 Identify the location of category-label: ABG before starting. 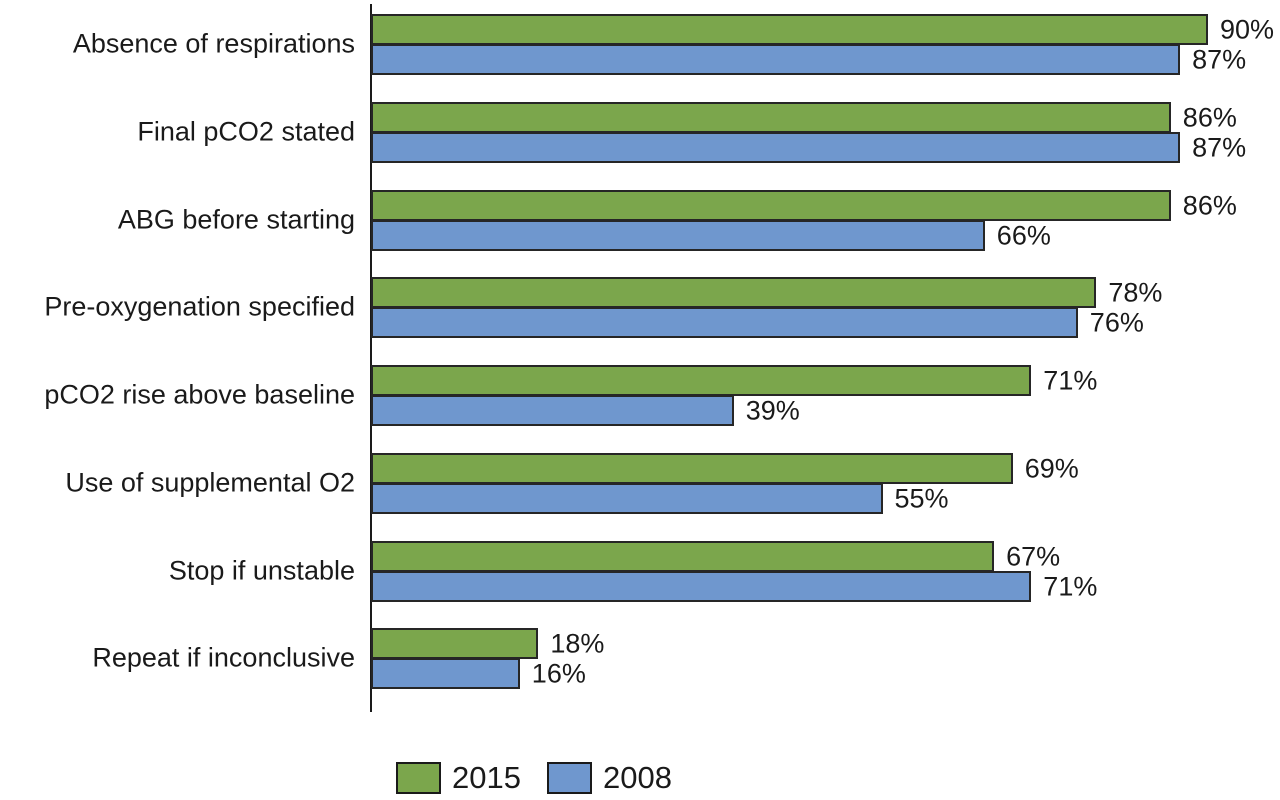
(236, 219).